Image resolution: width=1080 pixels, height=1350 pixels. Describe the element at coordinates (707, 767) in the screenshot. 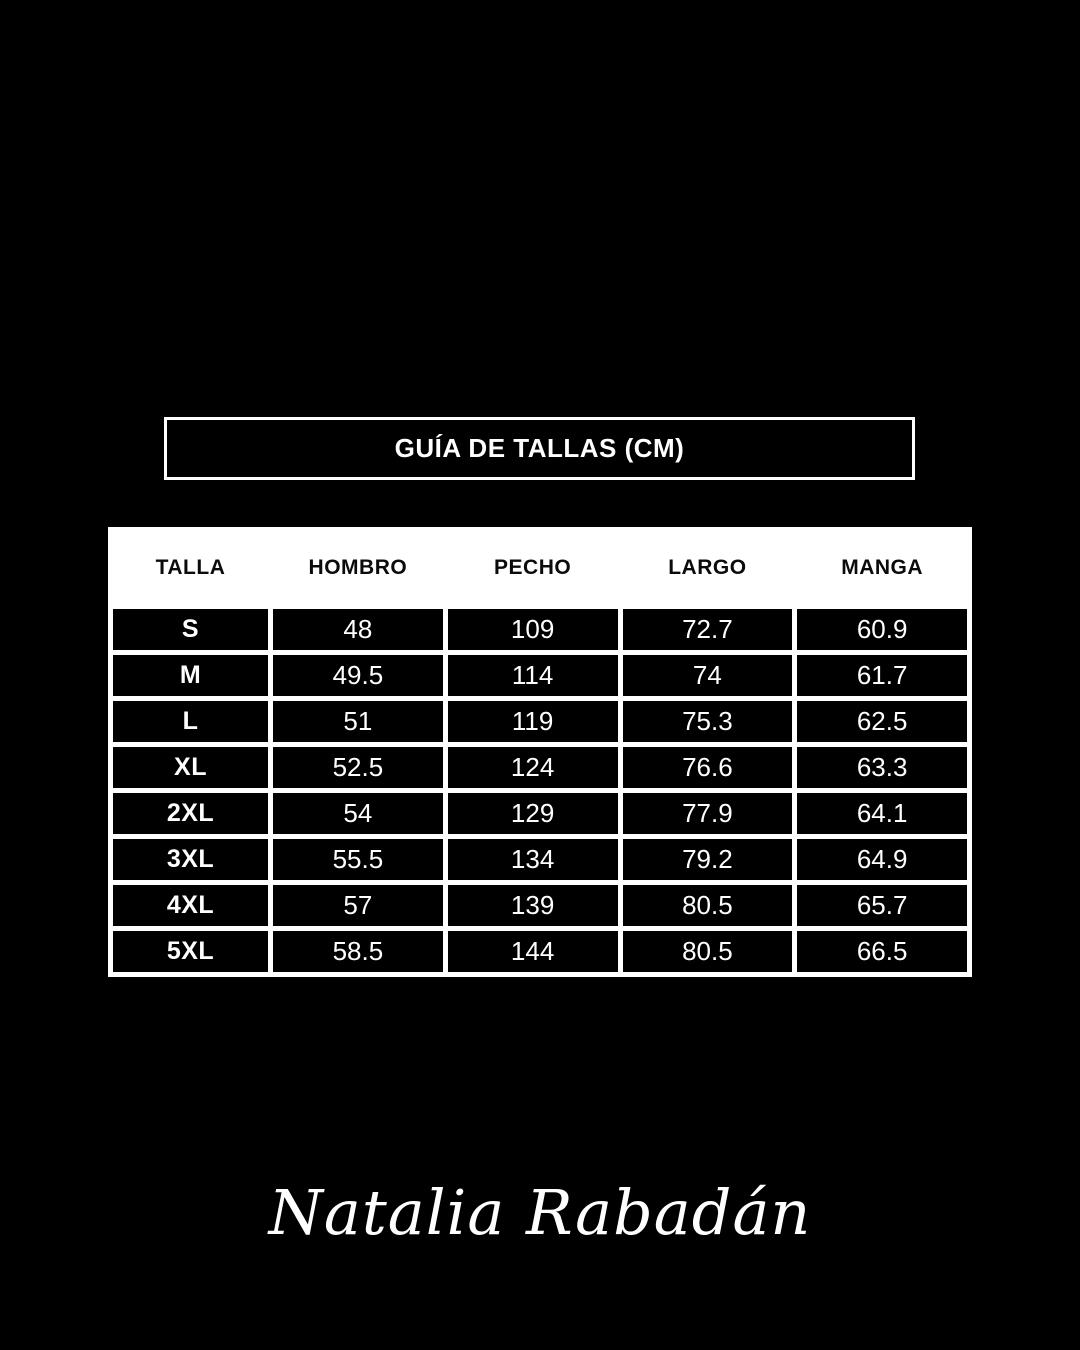

I see `table-cell: 76.6` at that location.